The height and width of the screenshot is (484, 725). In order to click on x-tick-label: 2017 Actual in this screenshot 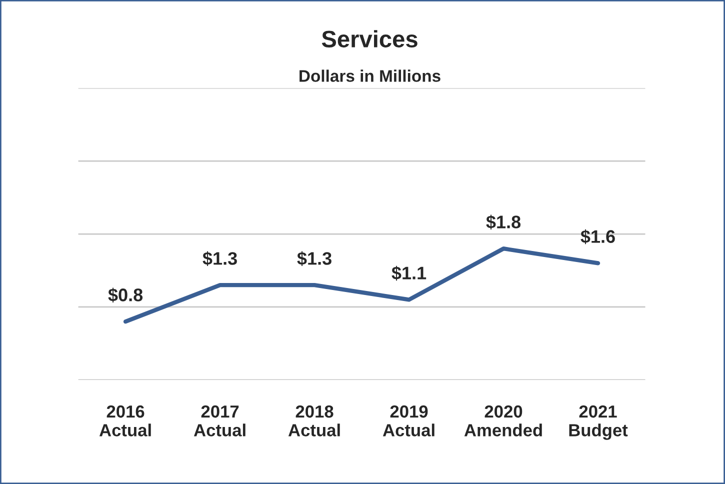, I will do `click(220, 420)`.